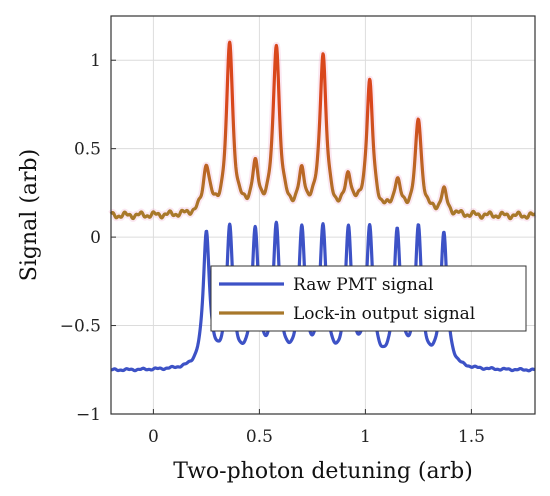 The height and width of the screenshot is (496, 550). What do you see at coordinates (95, 238) in the screenshot?
I see `y-tick-label: 0` at bounding box center [95, 238].